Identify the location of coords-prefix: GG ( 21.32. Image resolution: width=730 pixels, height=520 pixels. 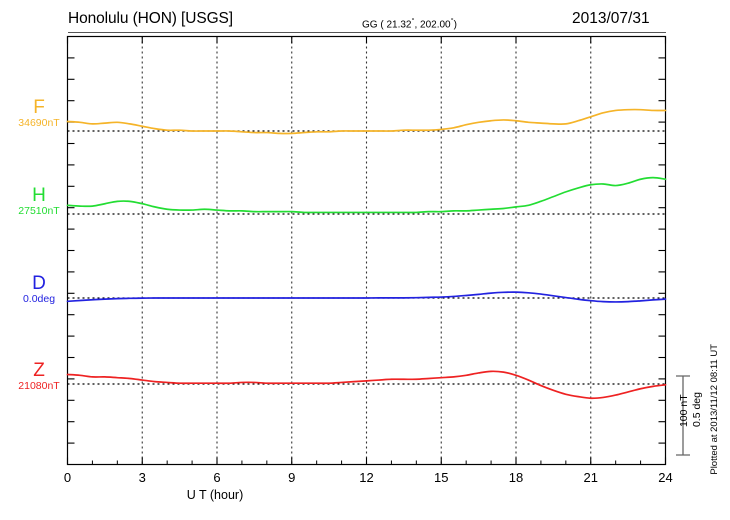
(387, 25).